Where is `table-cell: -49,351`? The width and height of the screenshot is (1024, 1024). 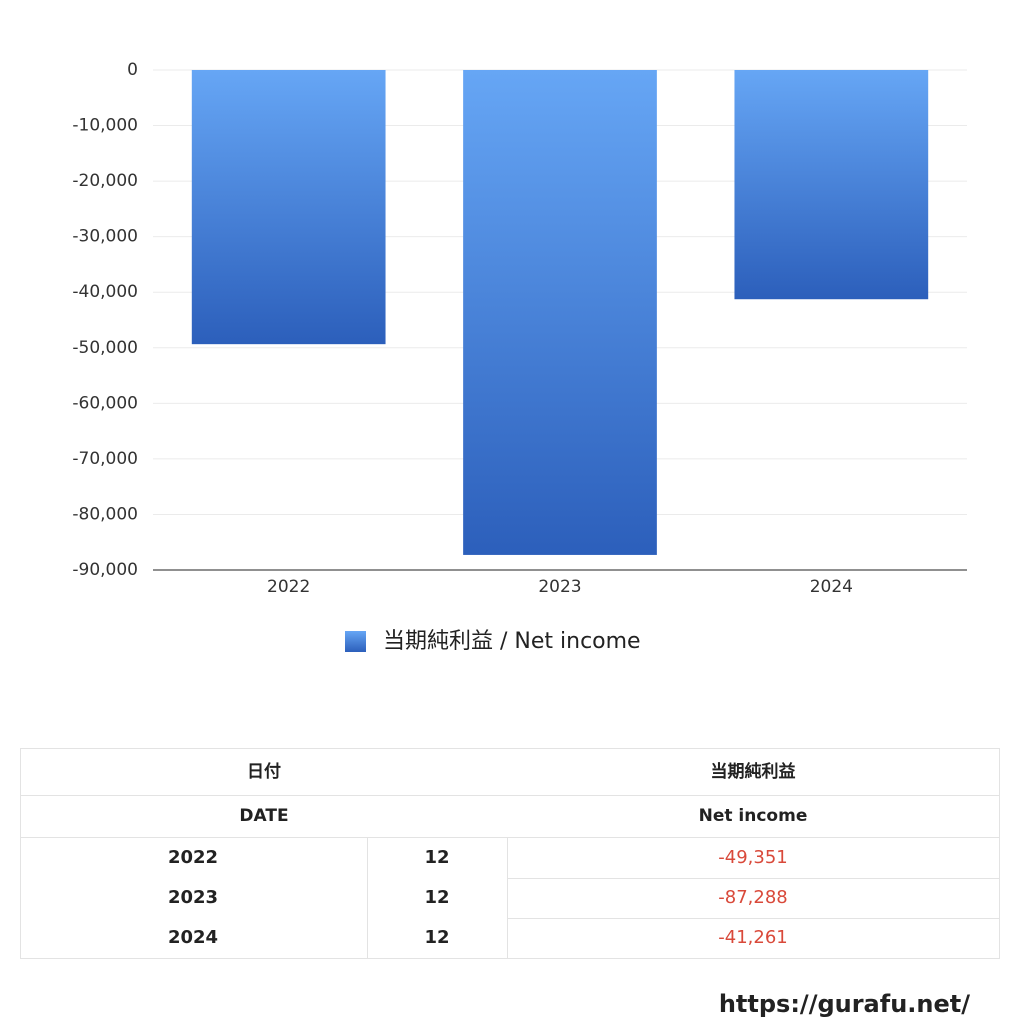
table-cell: -49,351 is located at coordinates (752, 857).